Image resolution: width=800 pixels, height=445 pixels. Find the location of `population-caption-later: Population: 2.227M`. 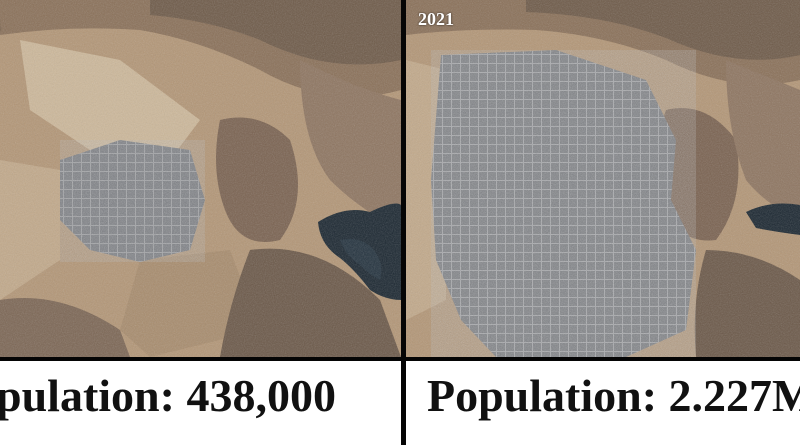

population-caption-later: Population: 2.227M is located at coordinates (603, 403).